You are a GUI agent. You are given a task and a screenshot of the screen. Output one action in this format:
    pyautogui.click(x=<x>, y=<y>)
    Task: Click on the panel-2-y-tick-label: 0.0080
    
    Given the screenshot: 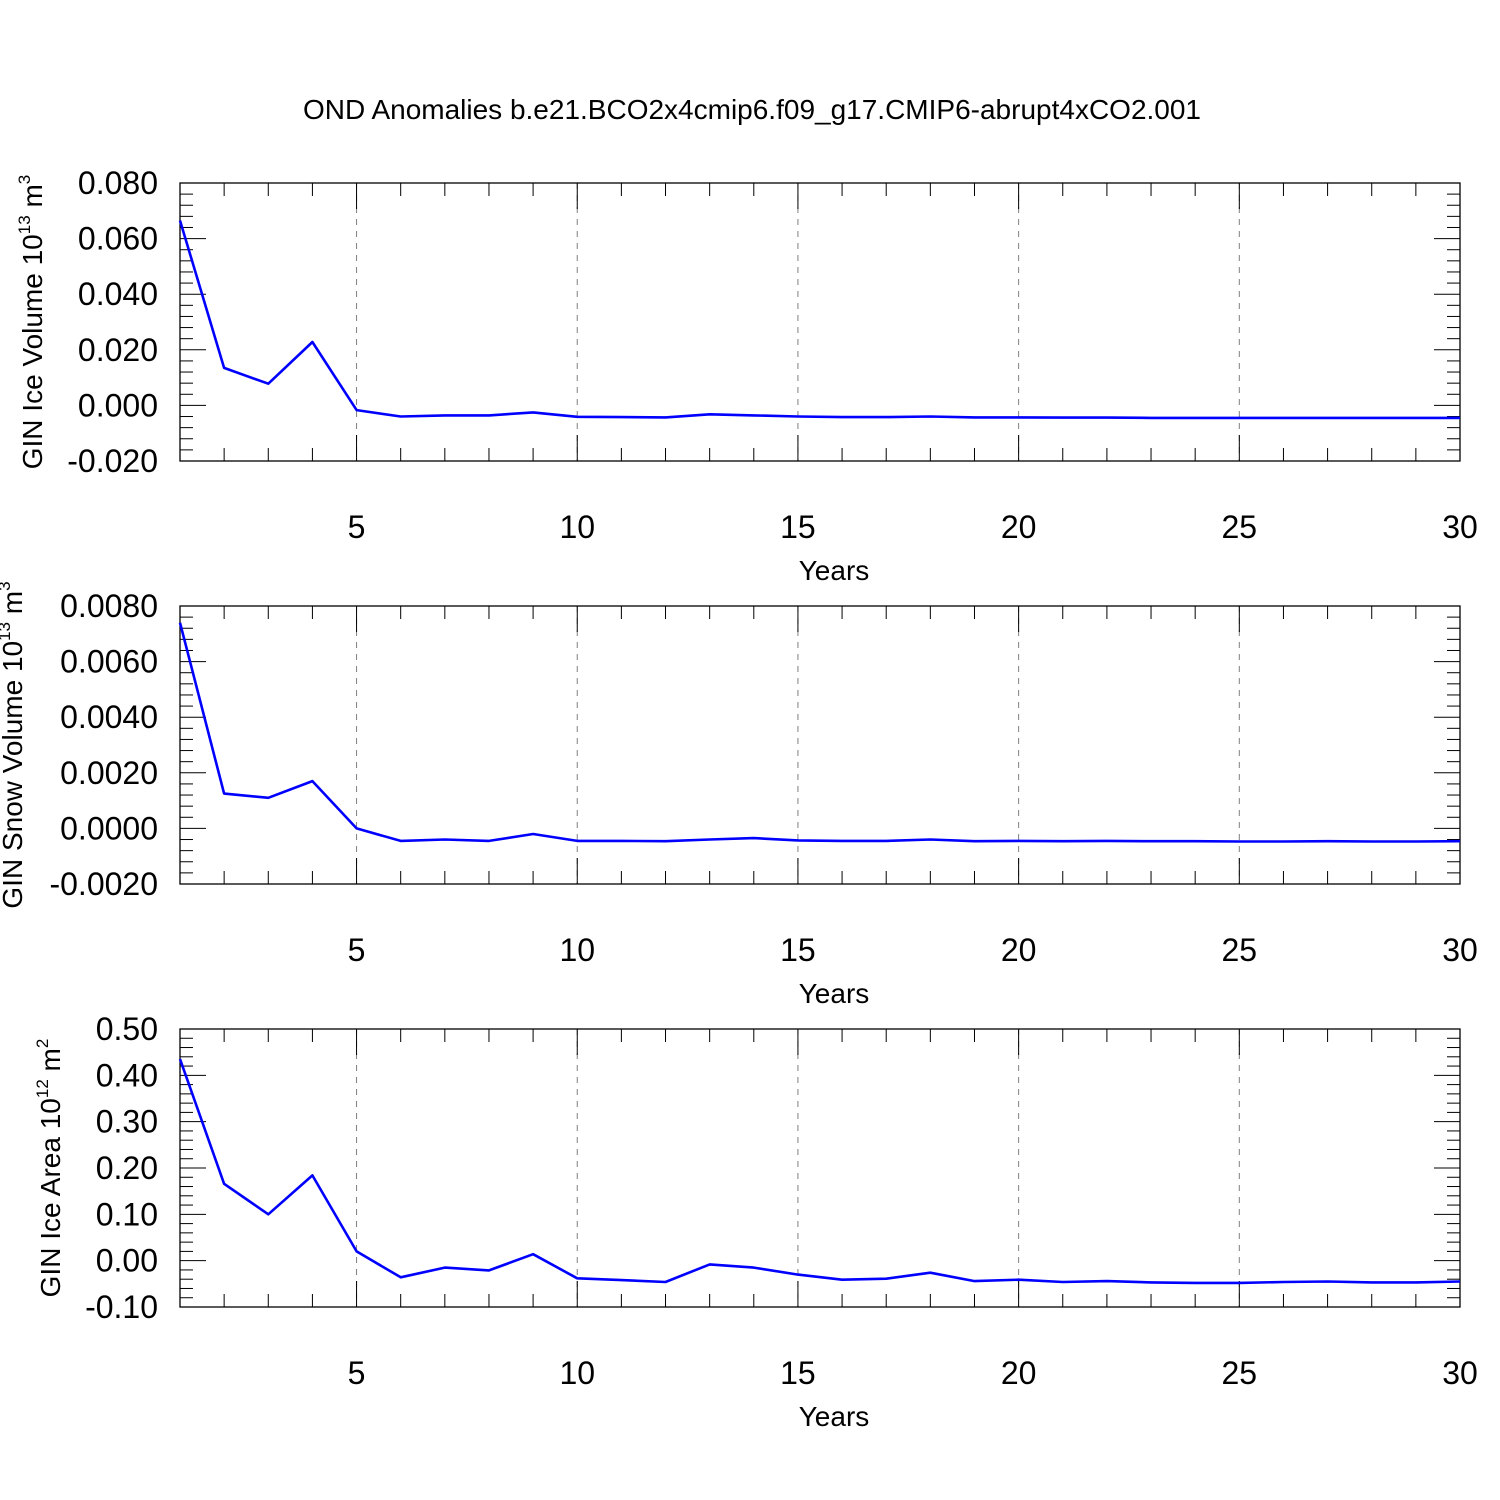 What is the action you would take?
    pyautogui.click(x=109, y=606)
    